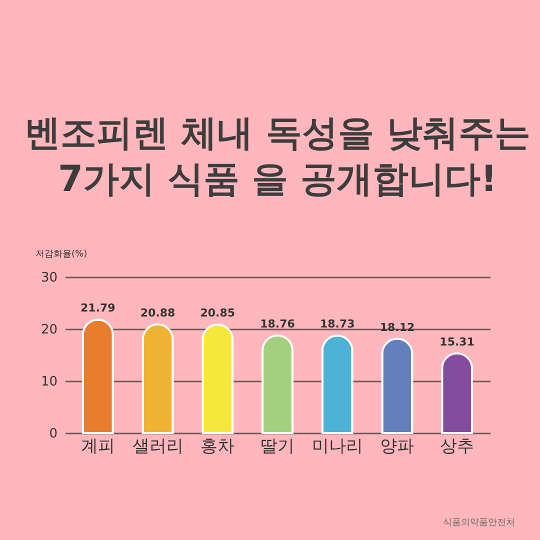  What do you see at coordinates (158, 446) in the screenshot?
I see `x-tick-label: 샐러리` at bounding box center [158, 446].